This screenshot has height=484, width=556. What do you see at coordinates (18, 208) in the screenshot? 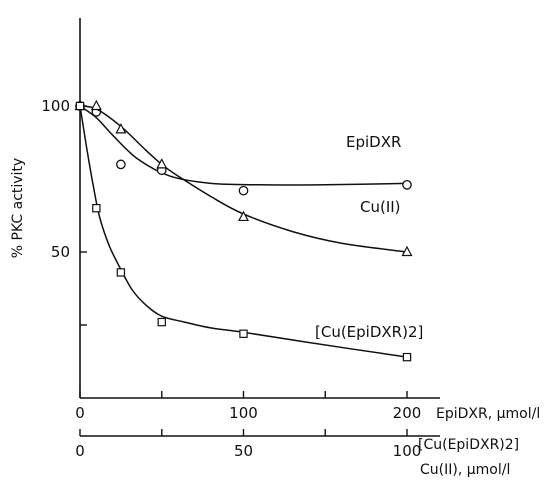
I see `y-axis-label: % PKC activity` at bounding box center [18, 208].